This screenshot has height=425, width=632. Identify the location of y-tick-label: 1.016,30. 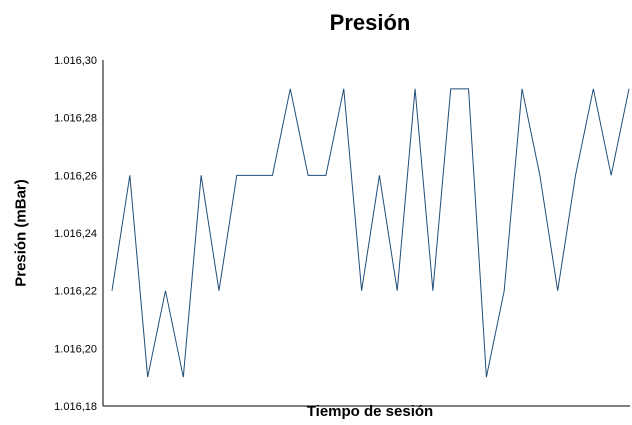
(75, 61).